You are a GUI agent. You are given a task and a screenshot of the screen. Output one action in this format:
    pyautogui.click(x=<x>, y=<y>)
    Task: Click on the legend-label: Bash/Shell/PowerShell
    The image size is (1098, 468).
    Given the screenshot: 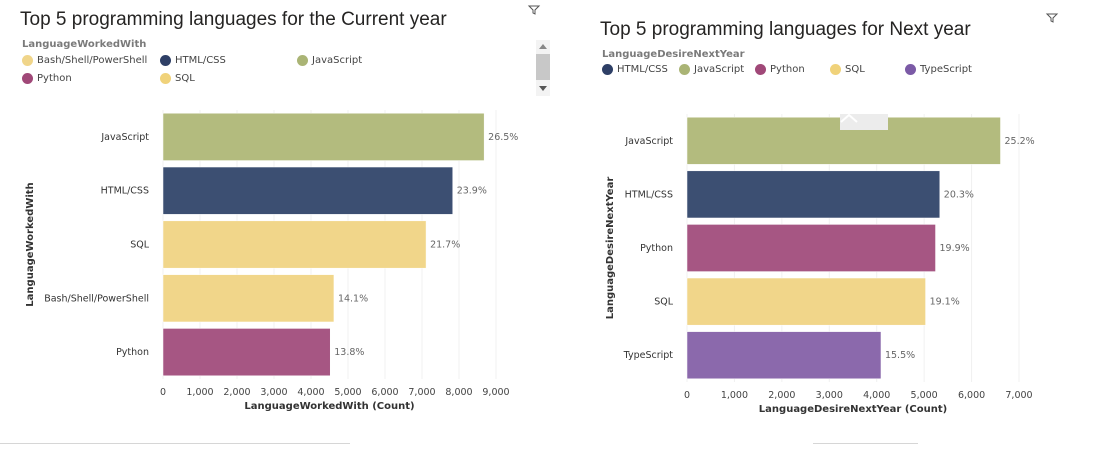 What is the action you would take?
    pyautogui.click(x=92, y=60)
    